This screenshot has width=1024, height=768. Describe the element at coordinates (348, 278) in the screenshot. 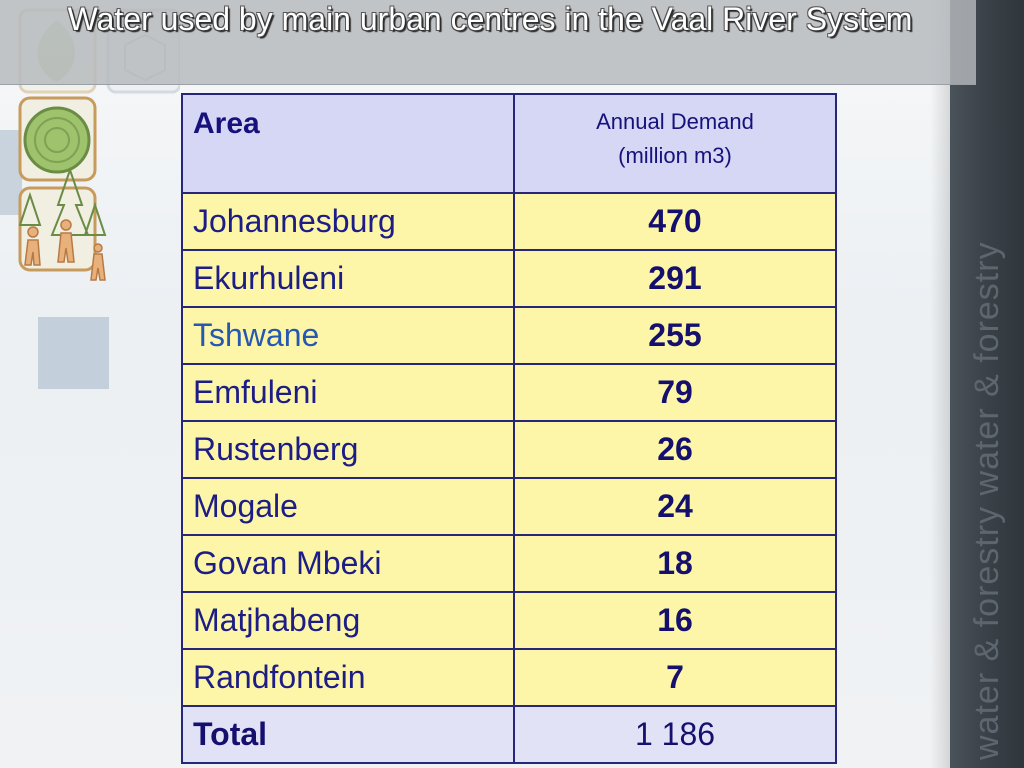

I see `cell-area: Ekurhuleni` at that location.